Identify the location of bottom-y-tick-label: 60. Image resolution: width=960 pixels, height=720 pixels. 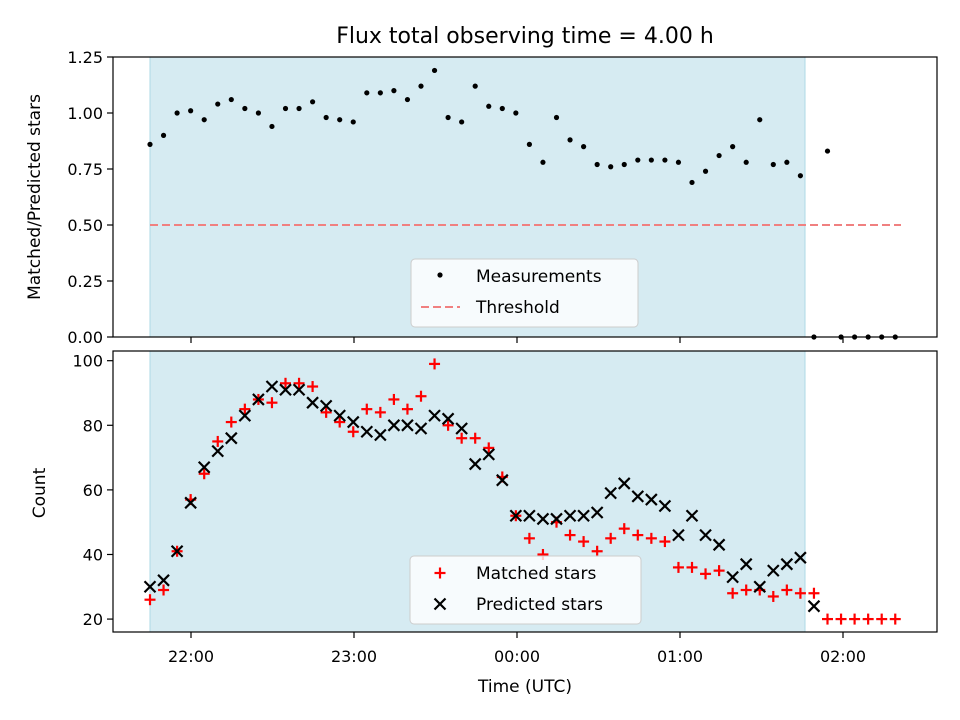
(93, 490).